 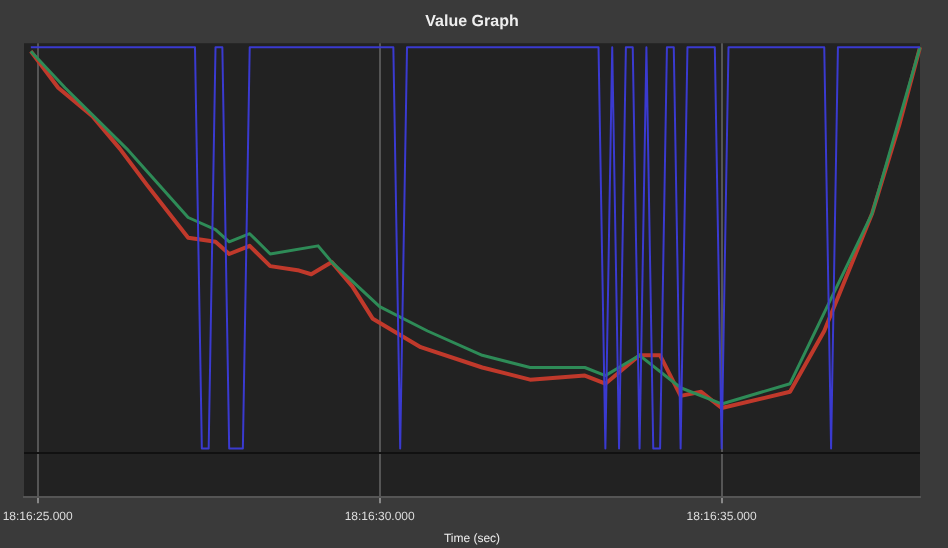 I want to click on chart-title: Value Graph, so click(x=472, y=21).